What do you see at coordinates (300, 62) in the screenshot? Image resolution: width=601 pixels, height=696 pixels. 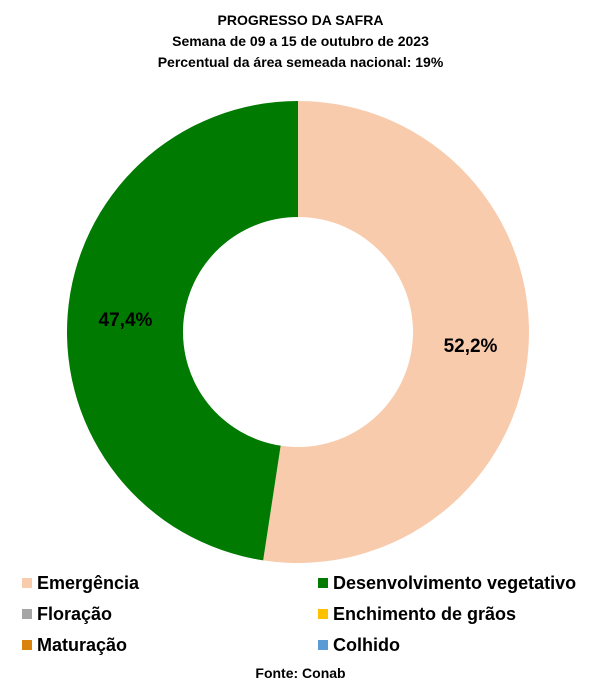 I see `chart-subtitle-area: Percentual da área semeada nacional: 19%` at bounding box center [300, 62].